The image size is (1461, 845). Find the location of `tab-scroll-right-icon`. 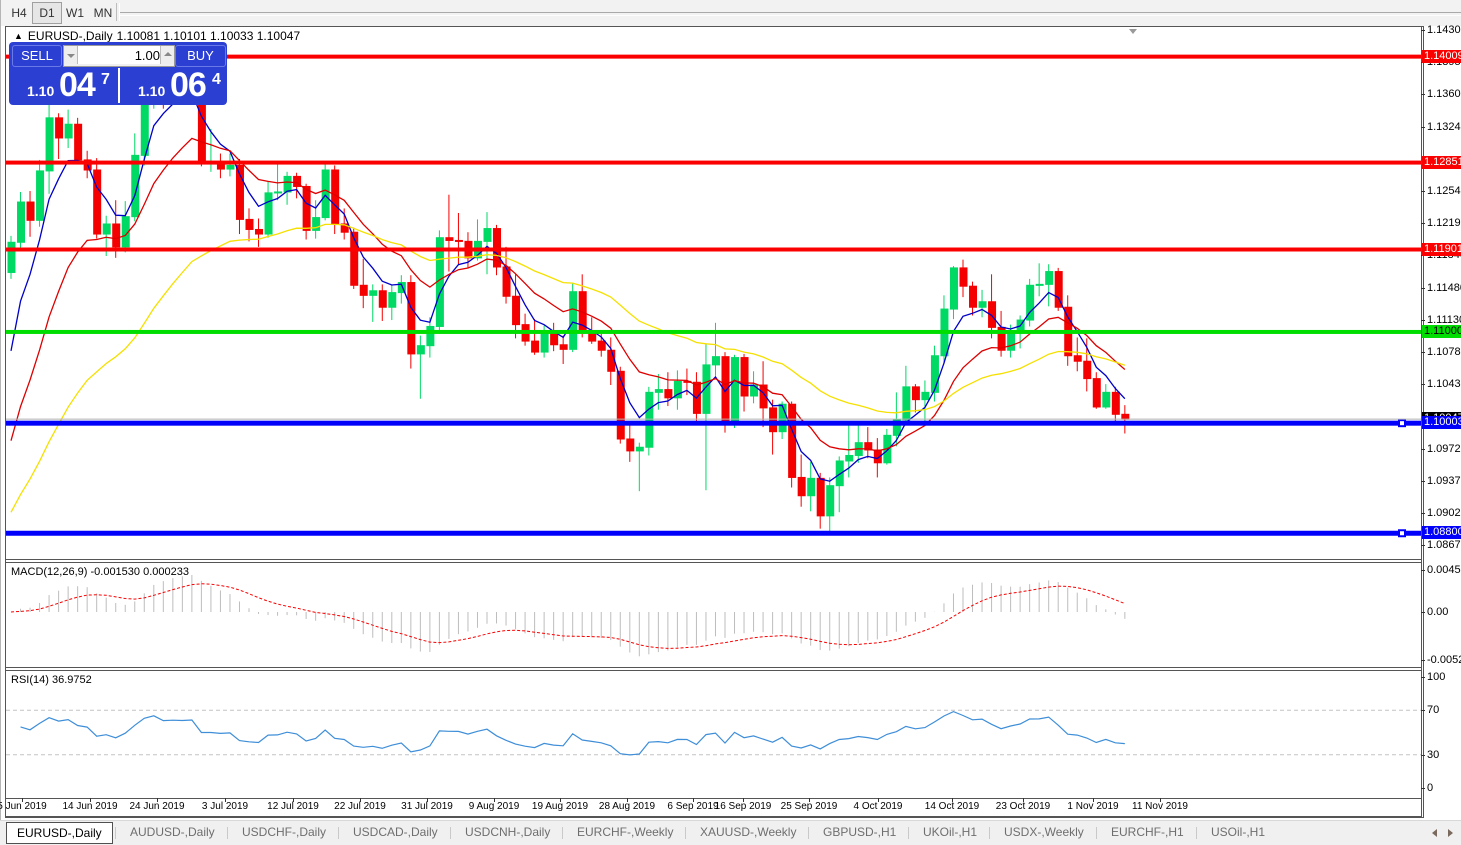

tab-scroll-right-icon is located at coordinates (1450, 833).